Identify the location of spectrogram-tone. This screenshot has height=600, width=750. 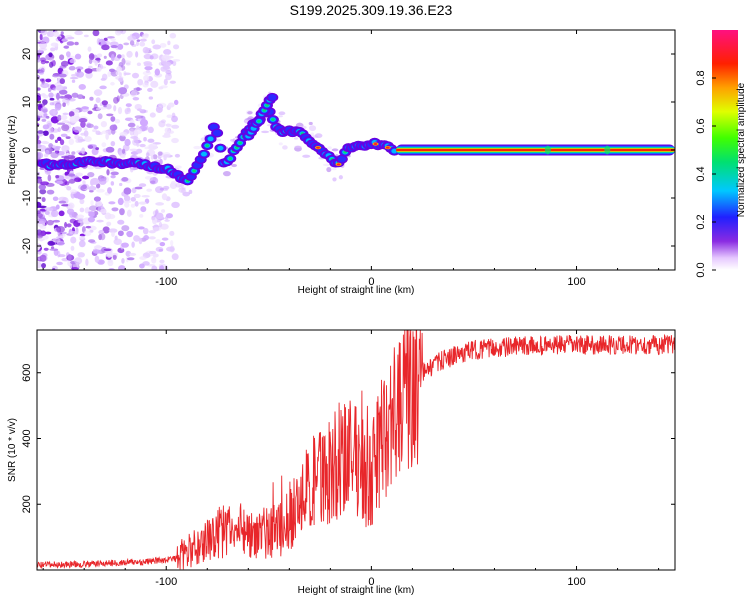
(535, 150).